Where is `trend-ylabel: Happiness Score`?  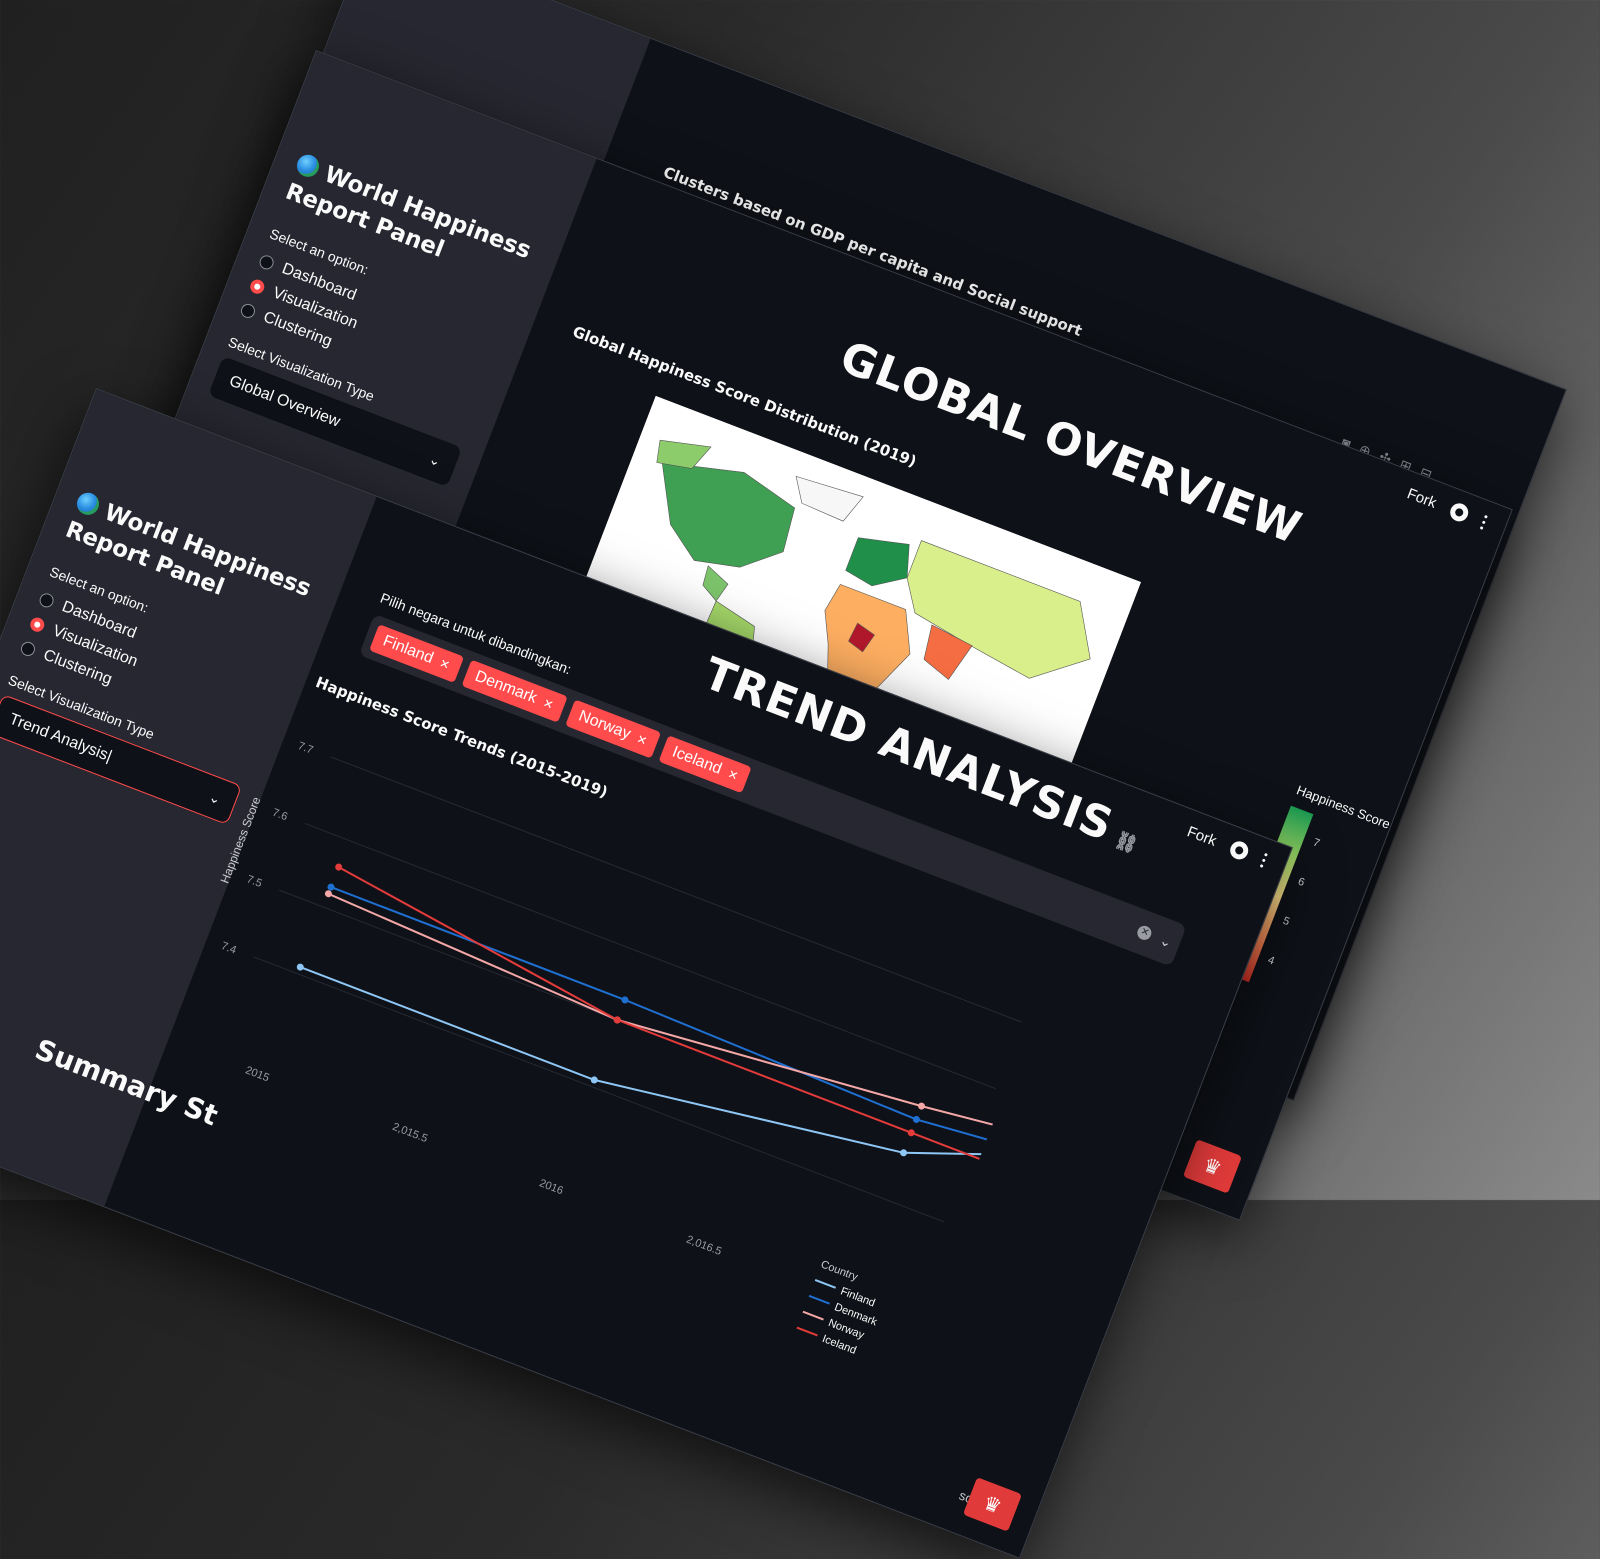 trend-ylabel: Happiness Score is located at coordinates (241, 840).